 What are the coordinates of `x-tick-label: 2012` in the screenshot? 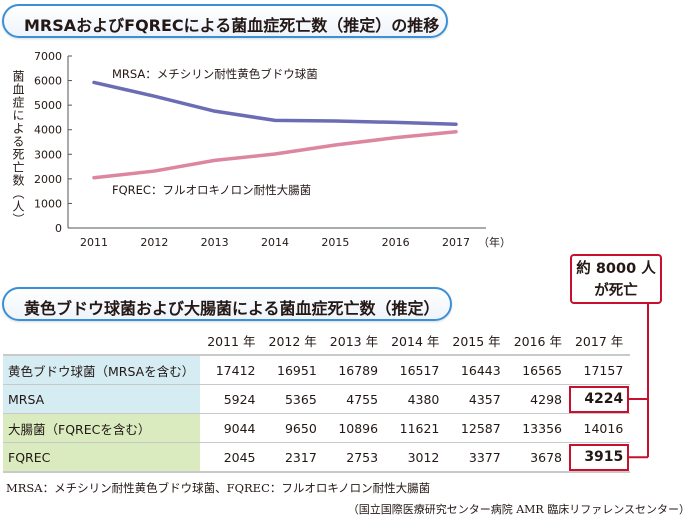 It's located at (154, 242).